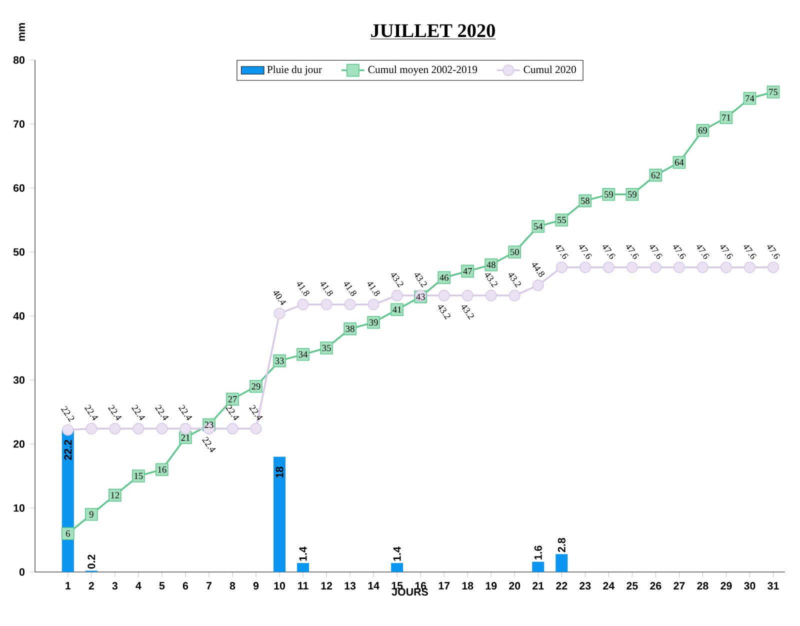 The height and width of the screenshot is (626, 800). I want to click on data-label: 21, so click(185, 437).